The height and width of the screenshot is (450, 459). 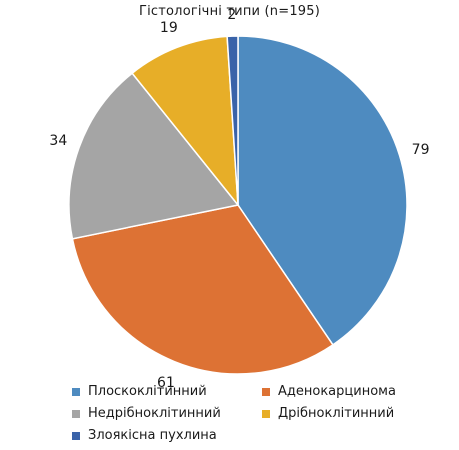 What do you see at coordinates (154, 413) in the screenshot?
I see `legend-label: Недрібноклітинний` at bounding box center [154, 413].